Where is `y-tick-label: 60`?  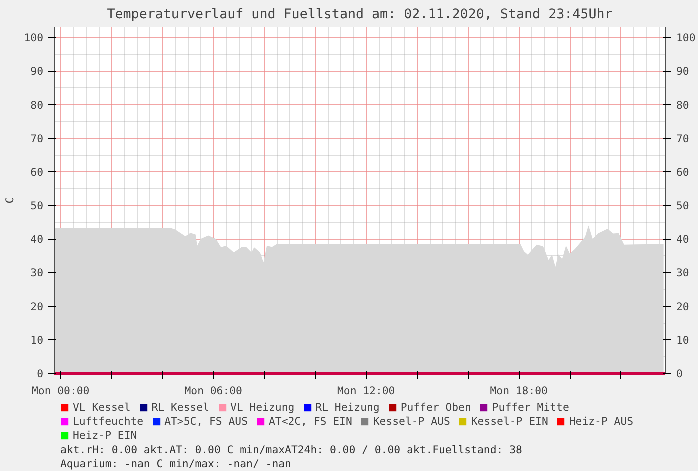
y-tick-label: 60 is located at coordinates (37, 172).